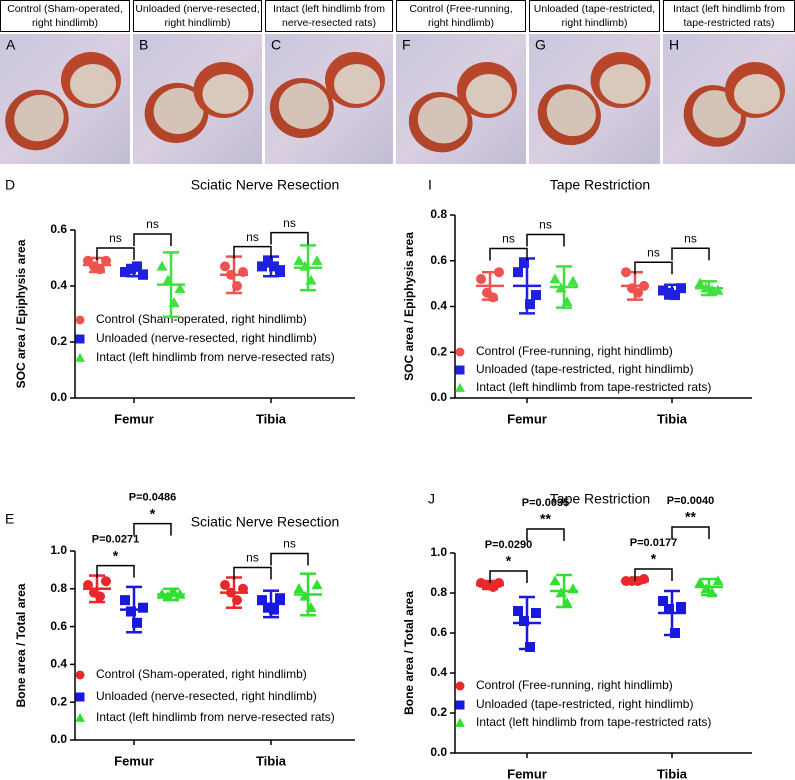 The image size is (795, 780). What do you see at coordinates (508, 545) in the screenshot?
I see `p-value-label: P=0.0290` at bounding box center [508, 545].